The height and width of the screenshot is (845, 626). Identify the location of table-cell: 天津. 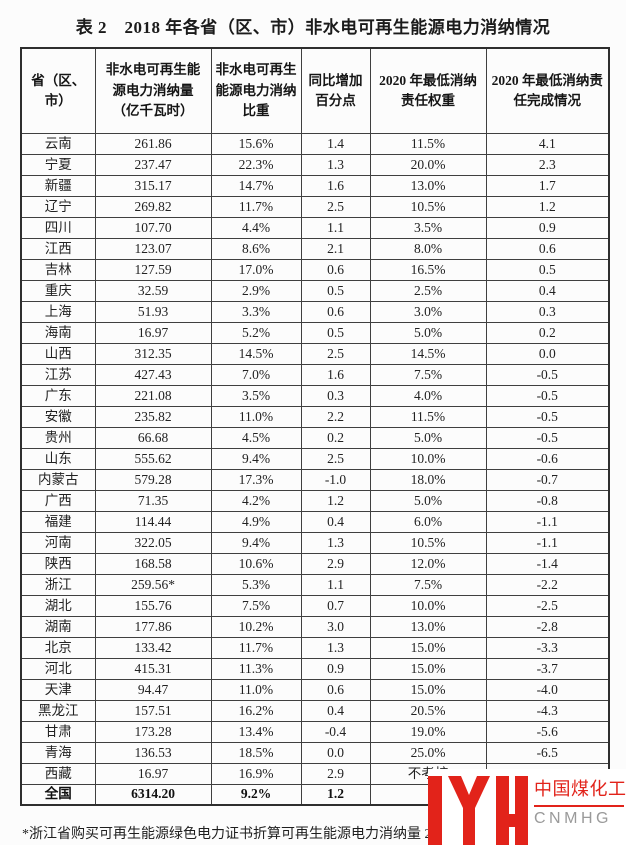
(58, 689).